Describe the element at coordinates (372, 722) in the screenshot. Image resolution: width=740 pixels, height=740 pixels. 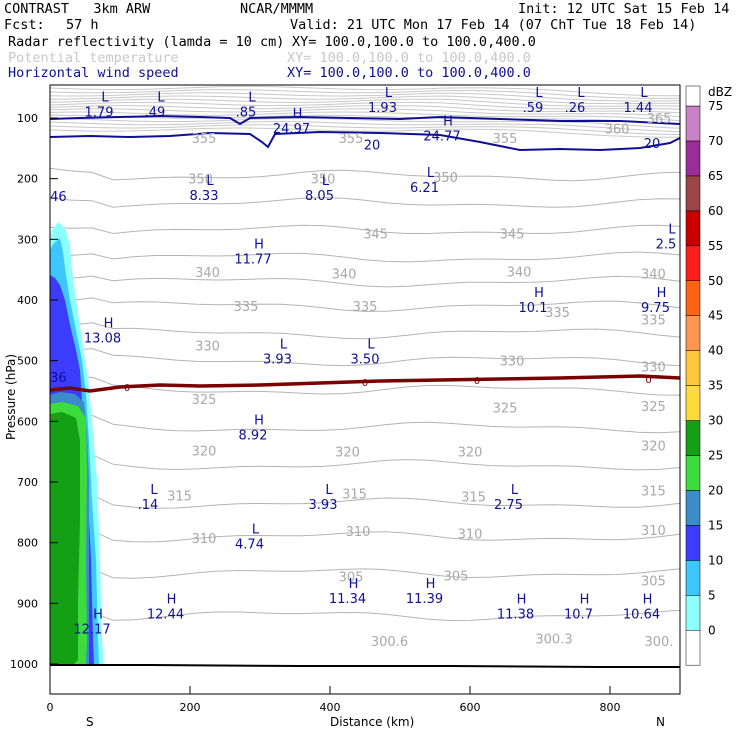
I see `x-axis-label: Distance (km)` at that location.